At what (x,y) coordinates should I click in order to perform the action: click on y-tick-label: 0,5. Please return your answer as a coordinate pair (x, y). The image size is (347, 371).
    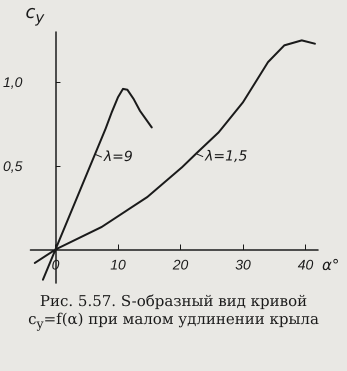
    Looking at the image, I should click on (12, 166).